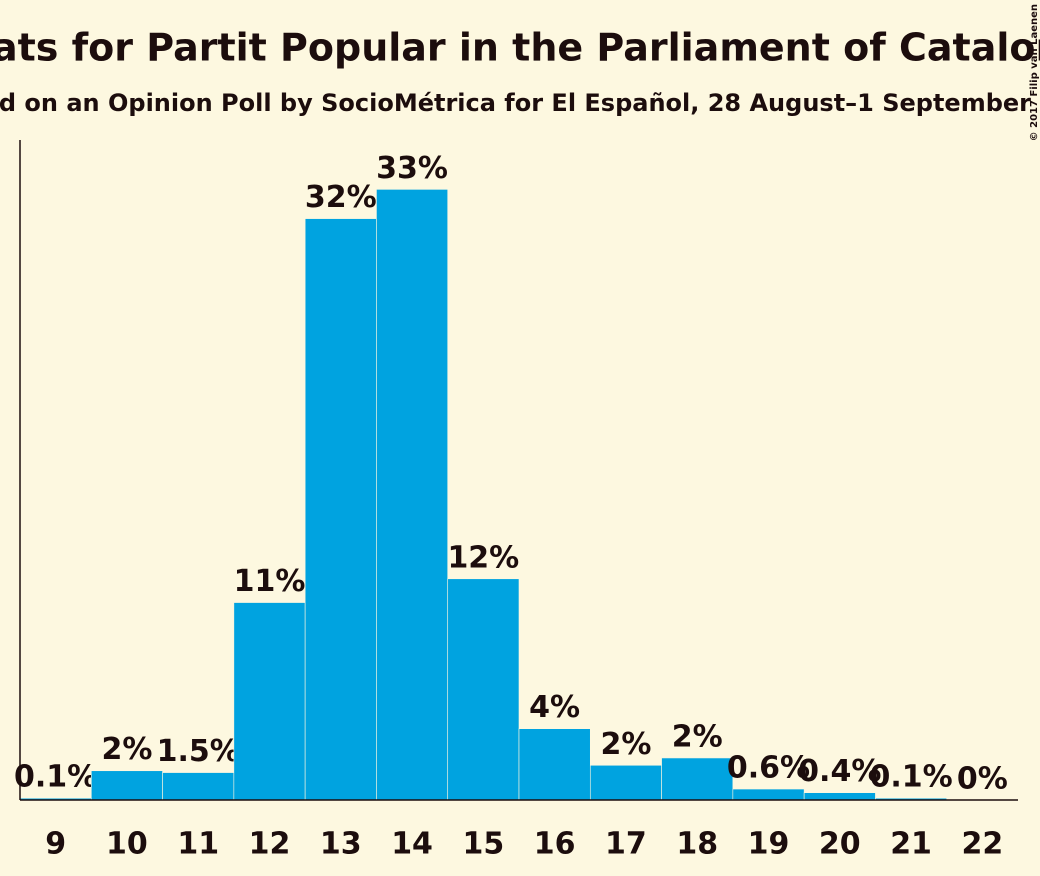  What do you see at coordinates (982, 779) in the screenshot?
I see `value-label: 0%` at bounding box center [982, 779].